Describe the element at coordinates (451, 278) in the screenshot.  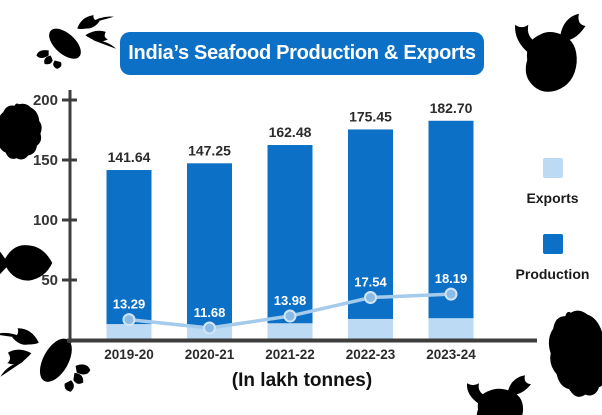
I see `export-value-label: 18.19` at that location.